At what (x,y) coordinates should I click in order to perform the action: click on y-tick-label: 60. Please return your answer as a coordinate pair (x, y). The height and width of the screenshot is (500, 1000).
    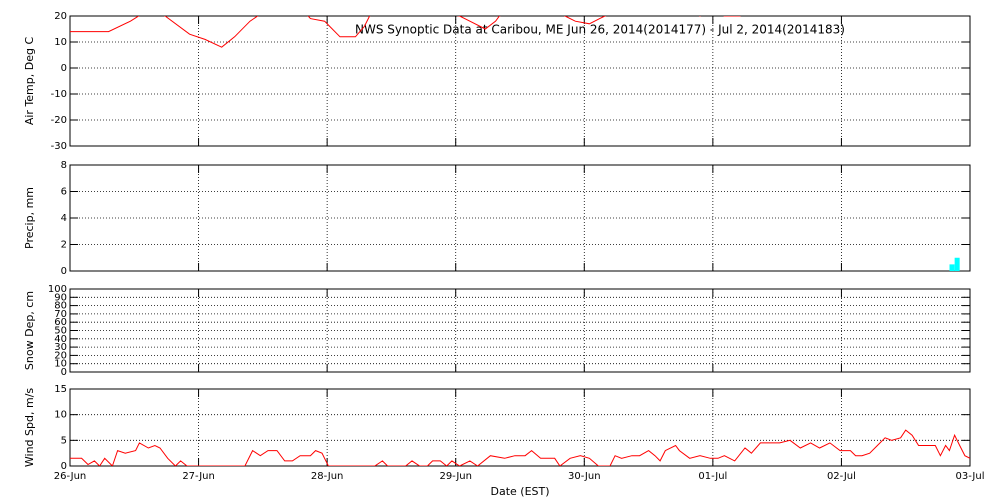
    Looking at the image, I should click on (60, 322).